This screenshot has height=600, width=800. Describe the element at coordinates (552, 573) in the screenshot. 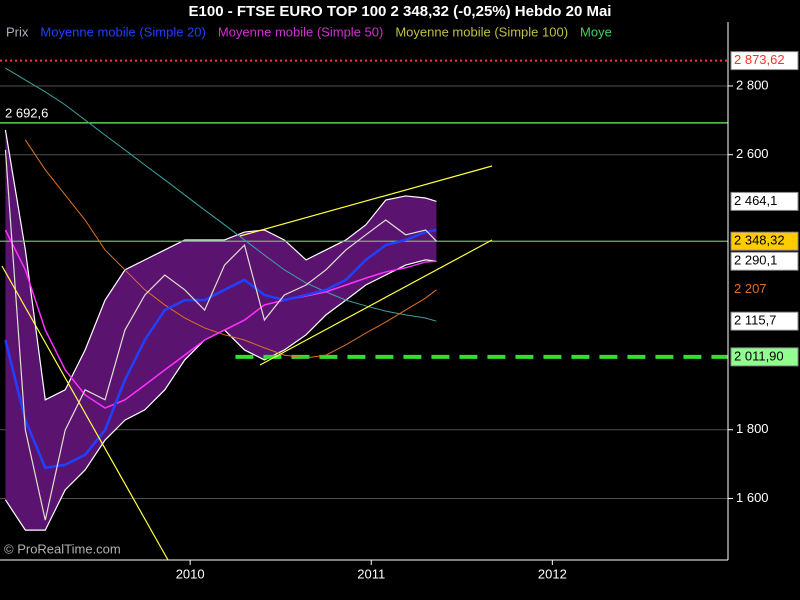

I see `x-tick-label: 2012` at that location.